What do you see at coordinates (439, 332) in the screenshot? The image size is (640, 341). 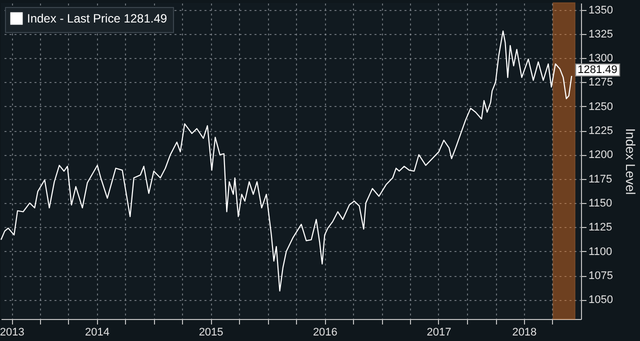 I see `x-tick-label: 2017` at bounding box center [439, 332].